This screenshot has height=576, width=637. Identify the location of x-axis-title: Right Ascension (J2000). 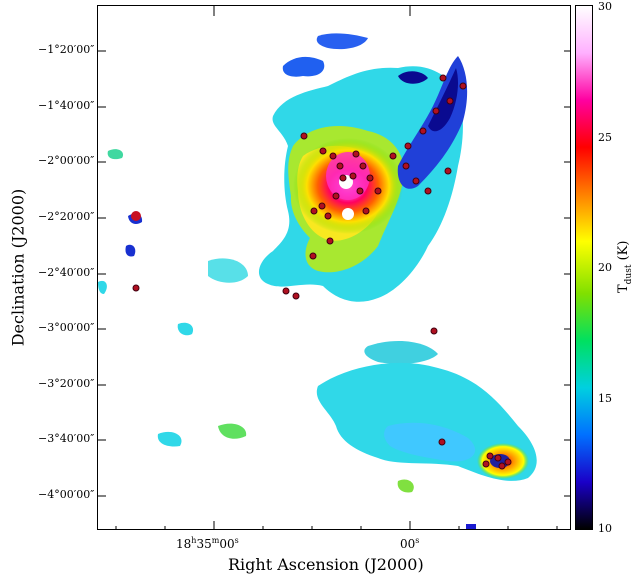
(326, 564).